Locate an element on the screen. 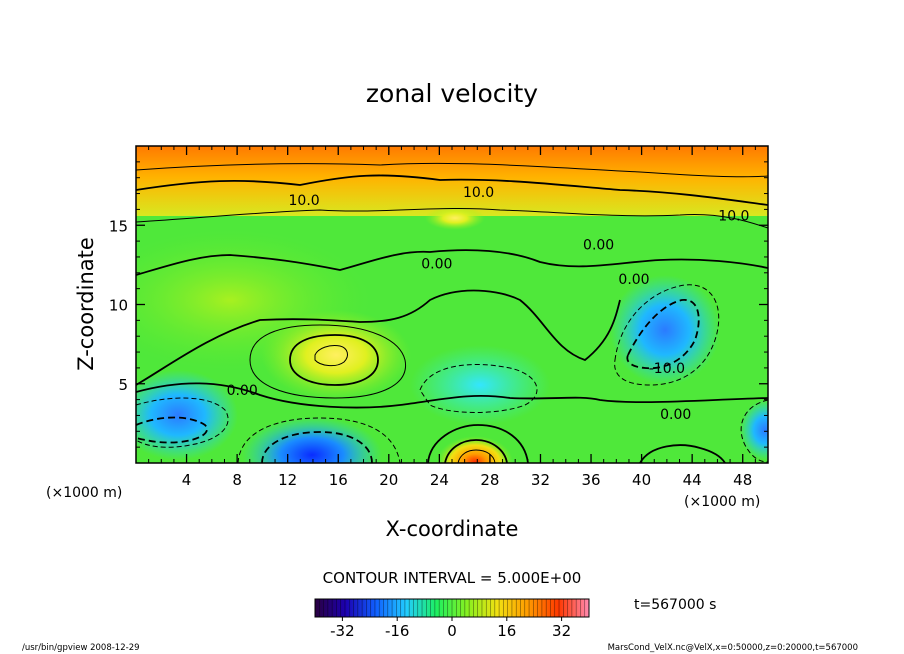 The height and width of the screenshot is (654, 904). contour-5-jet-outer is located at coordinates (328, 361).